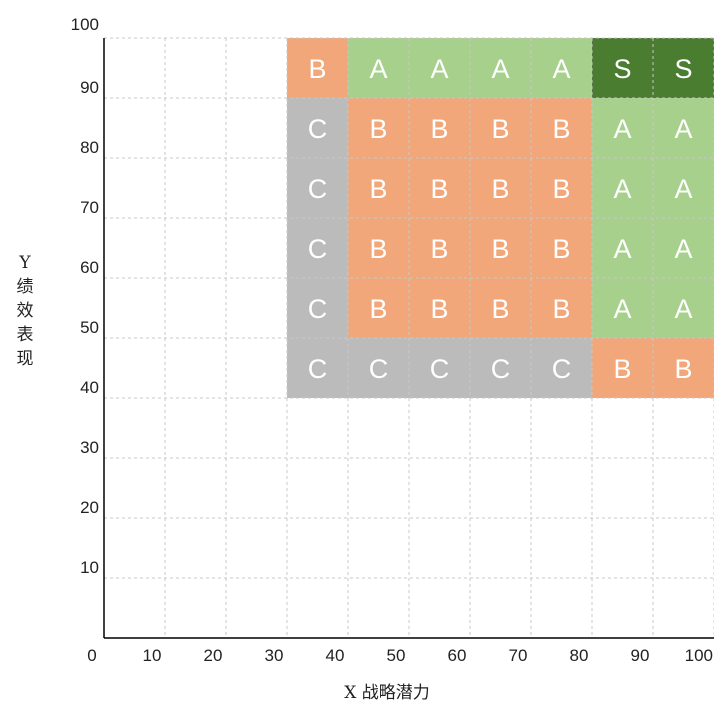  What do you see at coordinates (25, 335) in the screenshot?
I see `y-axis-label-char: 表` at bounding box center [25, 335].